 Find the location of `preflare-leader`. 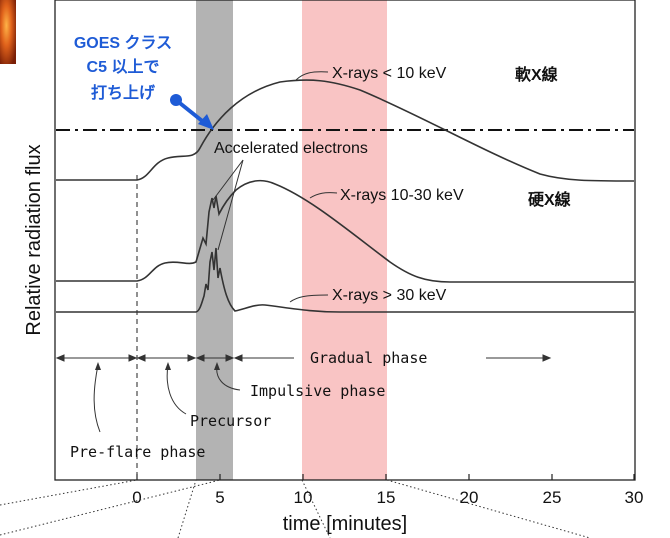

preflare-leader is located at coordinates (97, 398).